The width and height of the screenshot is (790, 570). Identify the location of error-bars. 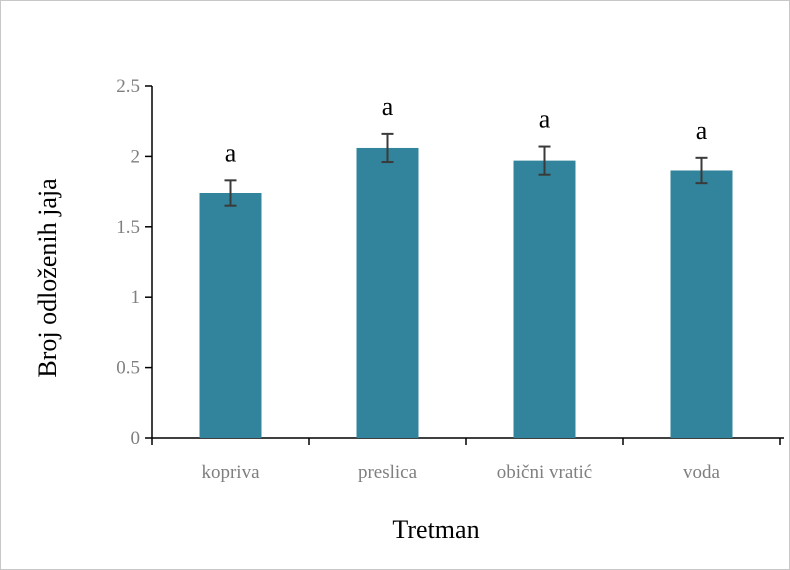
(466, 169).